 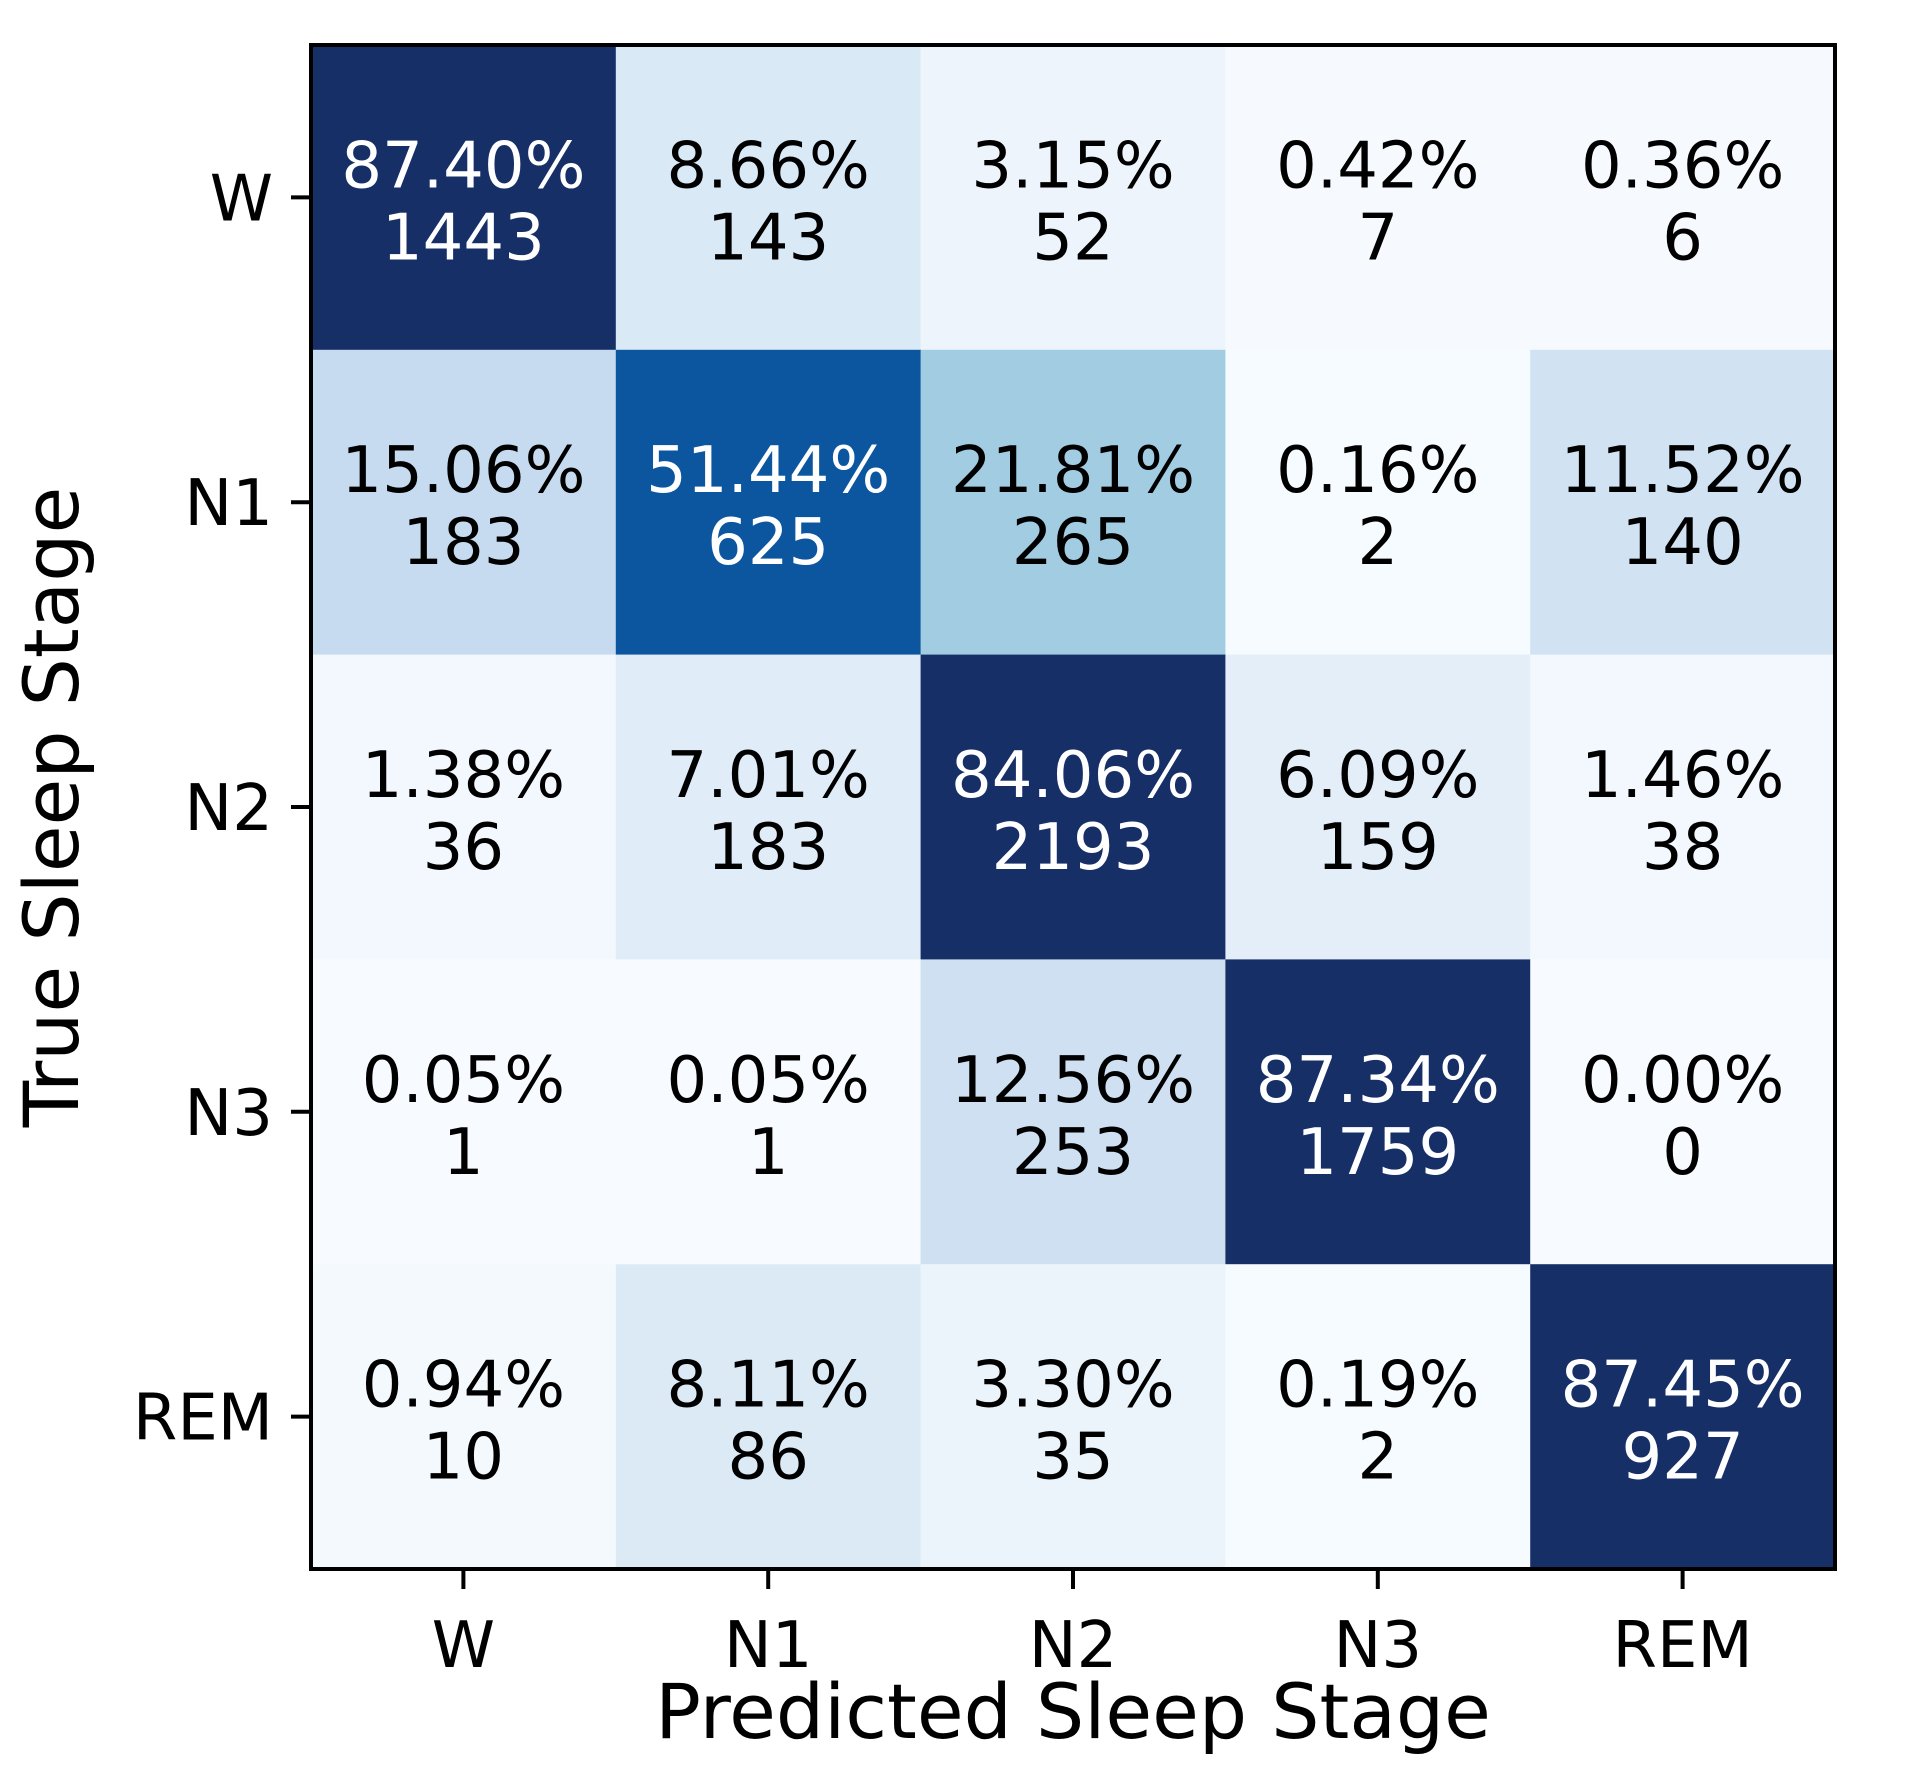 I want to click on cell-count-label: 52, so click(x=1072, y=238).